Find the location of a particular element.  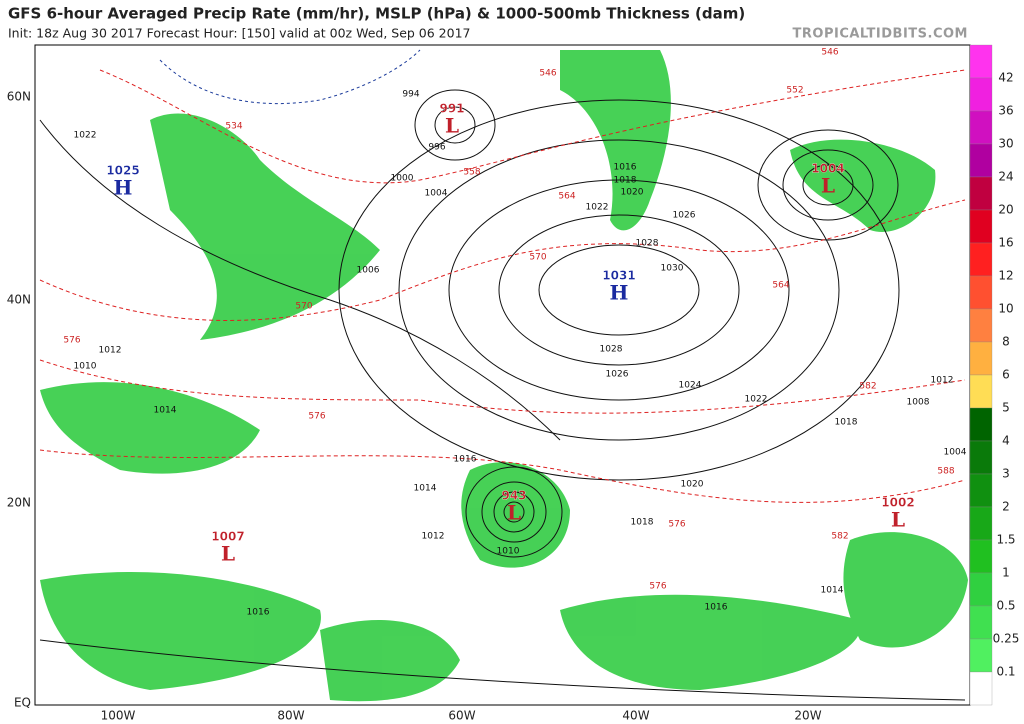

thickness-label: 564 is located at coordinates (566, 197).